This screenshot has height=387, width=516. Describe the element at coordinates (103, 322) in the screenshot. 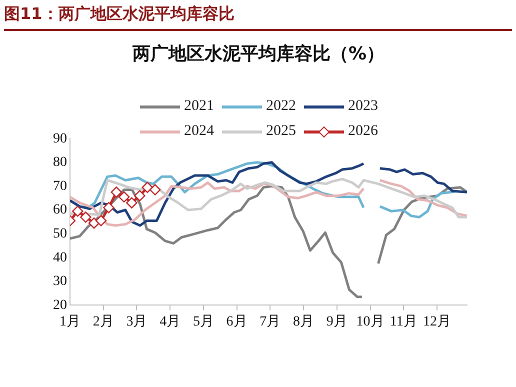

I see `x-tick-label: 2月` at that location.